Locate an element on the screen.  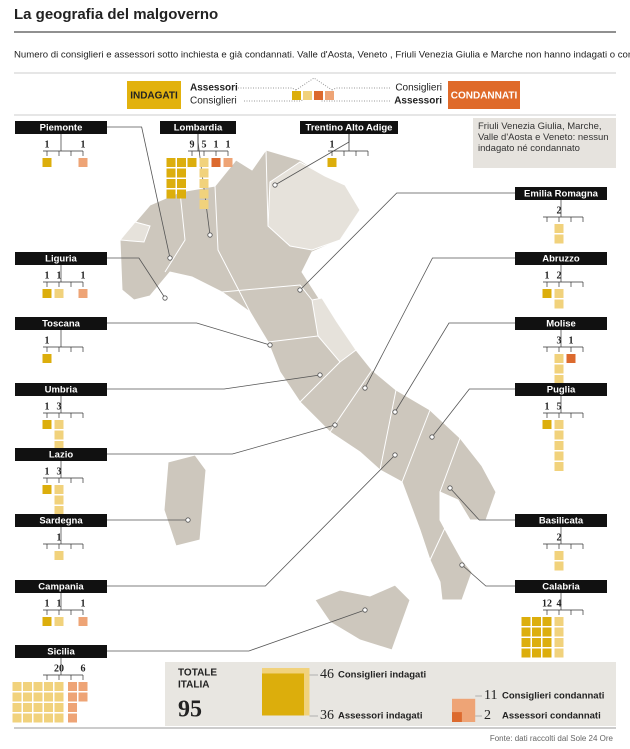
total-label: Consiglieri condannati is located at coordinates (553, 696).